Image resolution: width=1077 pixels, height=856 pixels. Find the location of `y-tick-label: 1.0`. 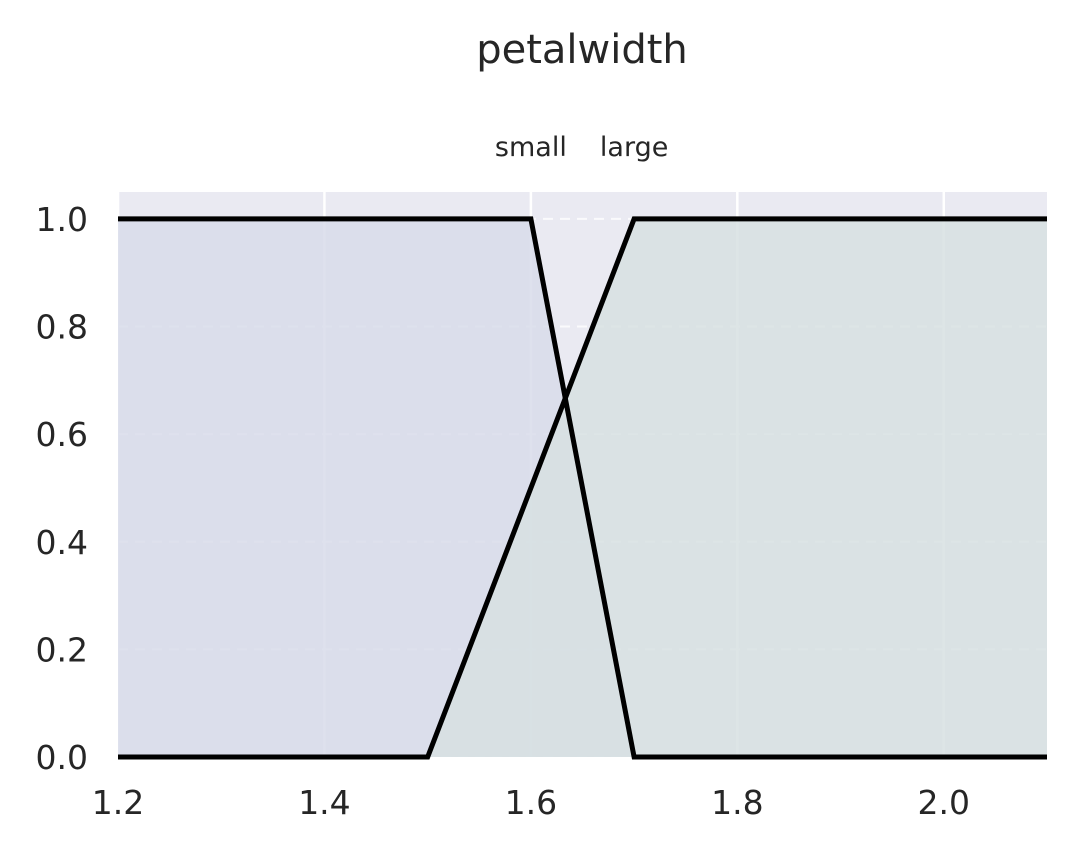

y-tick-label: 1.0 is located at coordinates (62, 219).